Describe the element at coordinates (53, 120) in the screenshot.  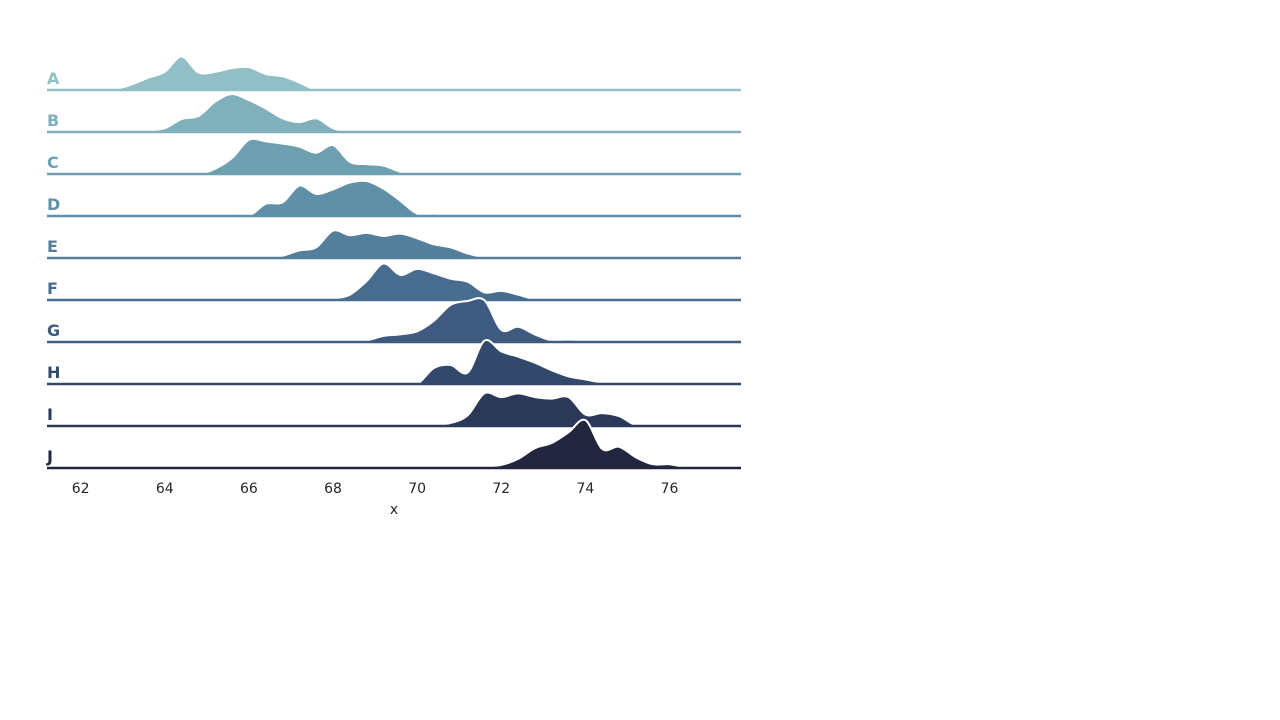
I see `ridge-label-B: B` at that location.